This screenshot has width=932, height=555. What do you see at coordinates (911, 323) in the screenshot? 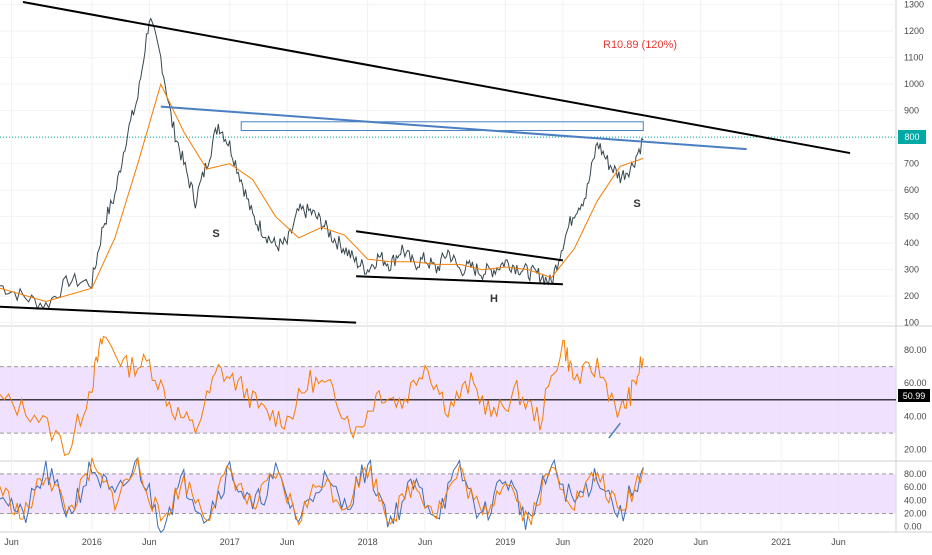
I see `price-tick-label: 100` at bounding box center [911, 323].